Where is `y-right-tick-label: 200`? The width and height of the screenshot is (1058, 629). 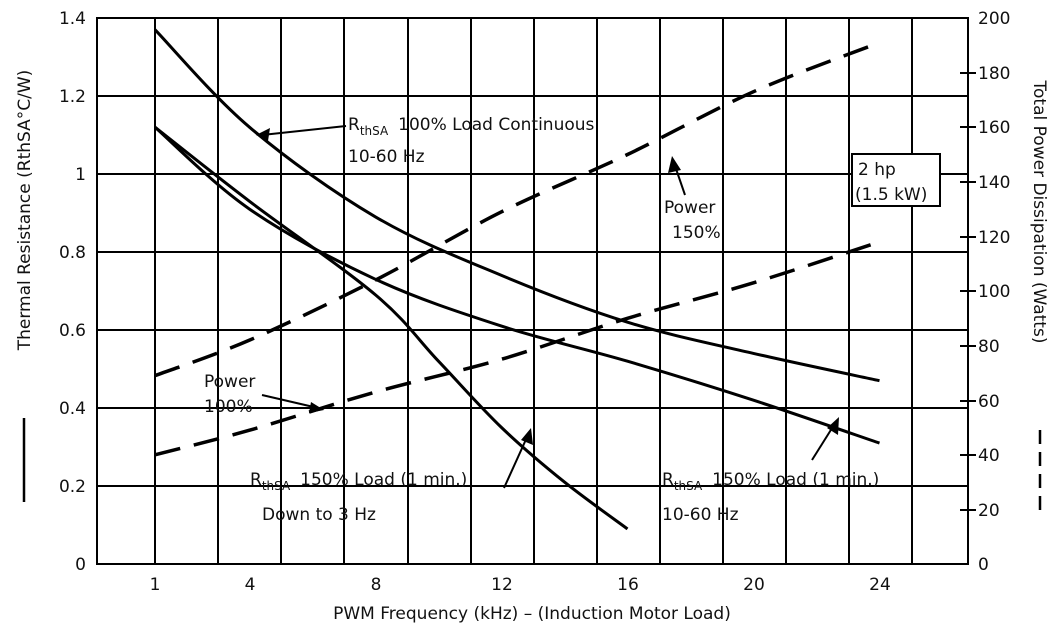 y-right-tick-label: 200 is located at coordinates (994, 19).